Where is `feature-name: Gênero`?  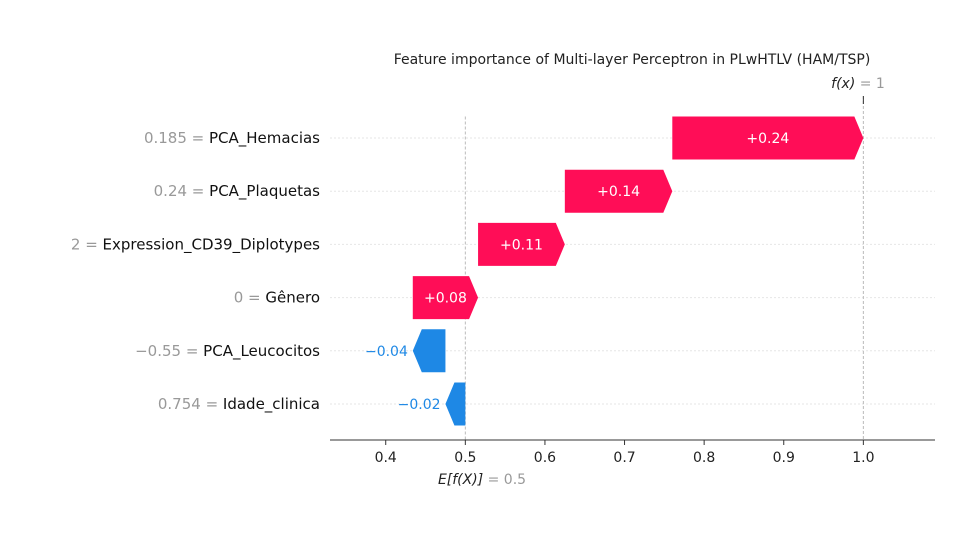
feature-name: Gênero is located at coordinates (292, 298).